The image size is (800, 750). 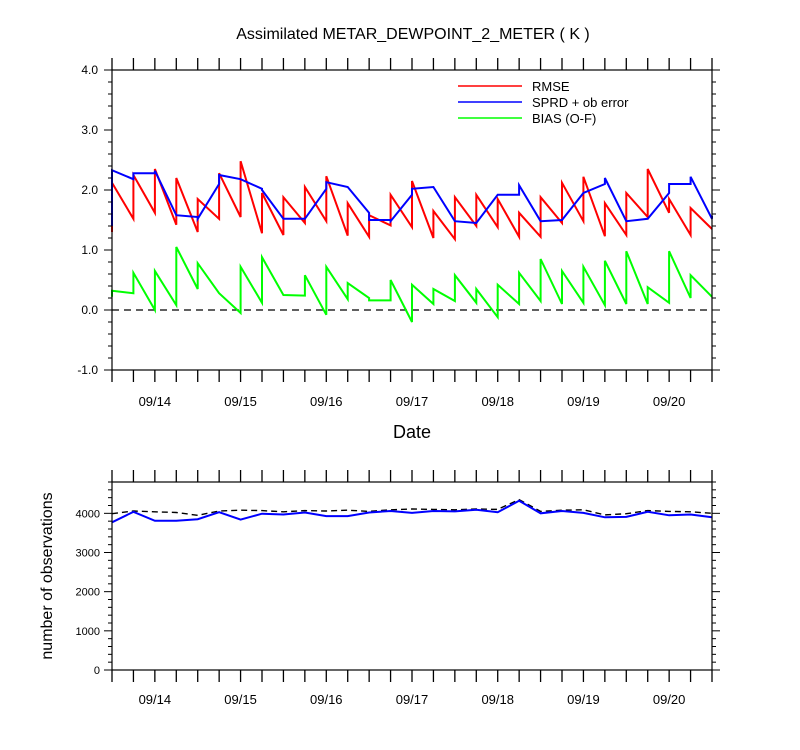 I want to click on obs-possible-line, so click(x=412, y=507).